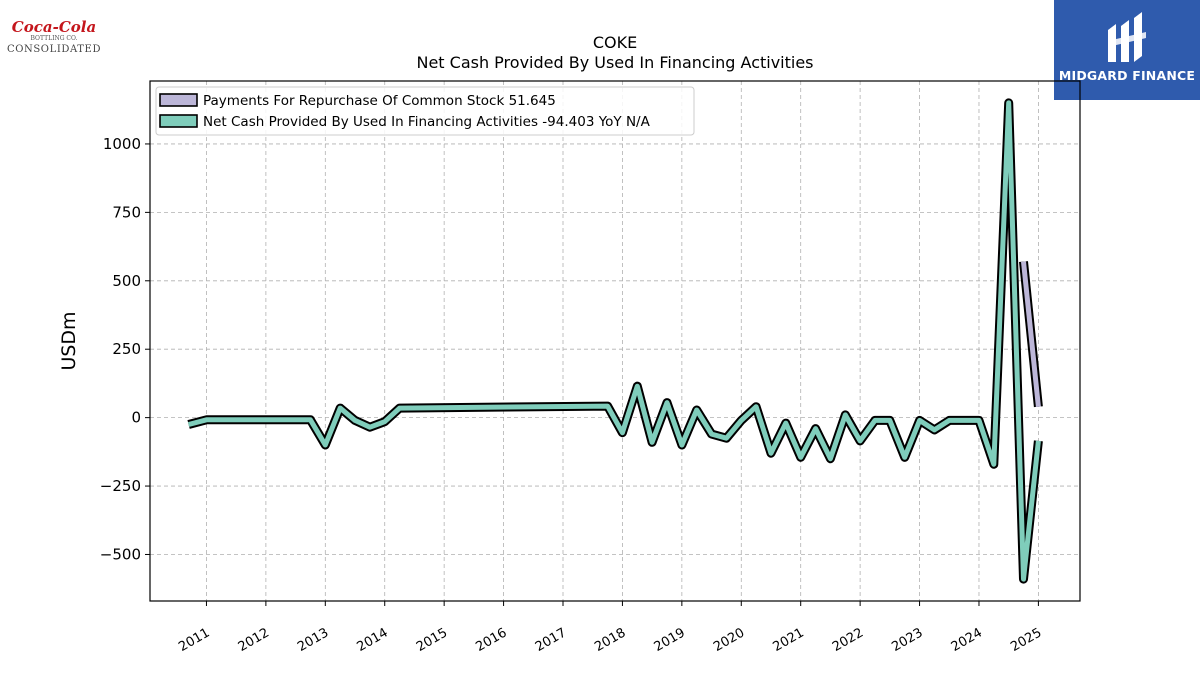 Image resolution: width=1200 pixels, height=675 pixels. I want to click on y-tick-label: 750, so click(126, 212).